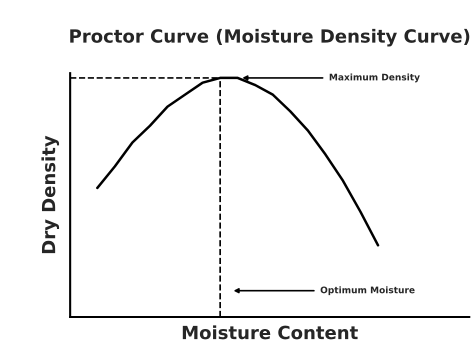  I want to click on chart-title: Proctor Curve (Moisture Density Curve), so click(270, 37).